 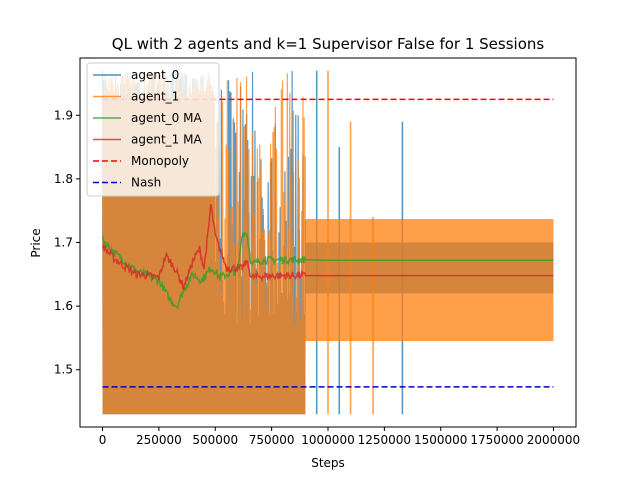 What do you see at coordinates (155, 97) in the screenshot?
I see `legend-label: agent_1` at bounding box center [155, 97].